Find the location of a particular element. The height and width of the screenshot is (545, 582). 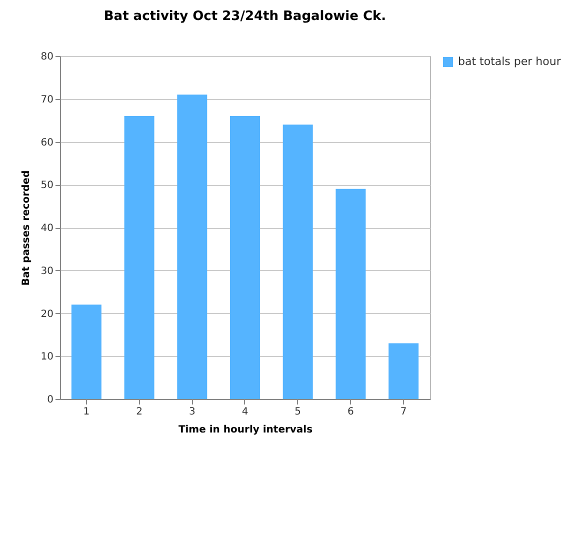

y-axis-title: Bat passes recorded is located at coordinates (26, 228).